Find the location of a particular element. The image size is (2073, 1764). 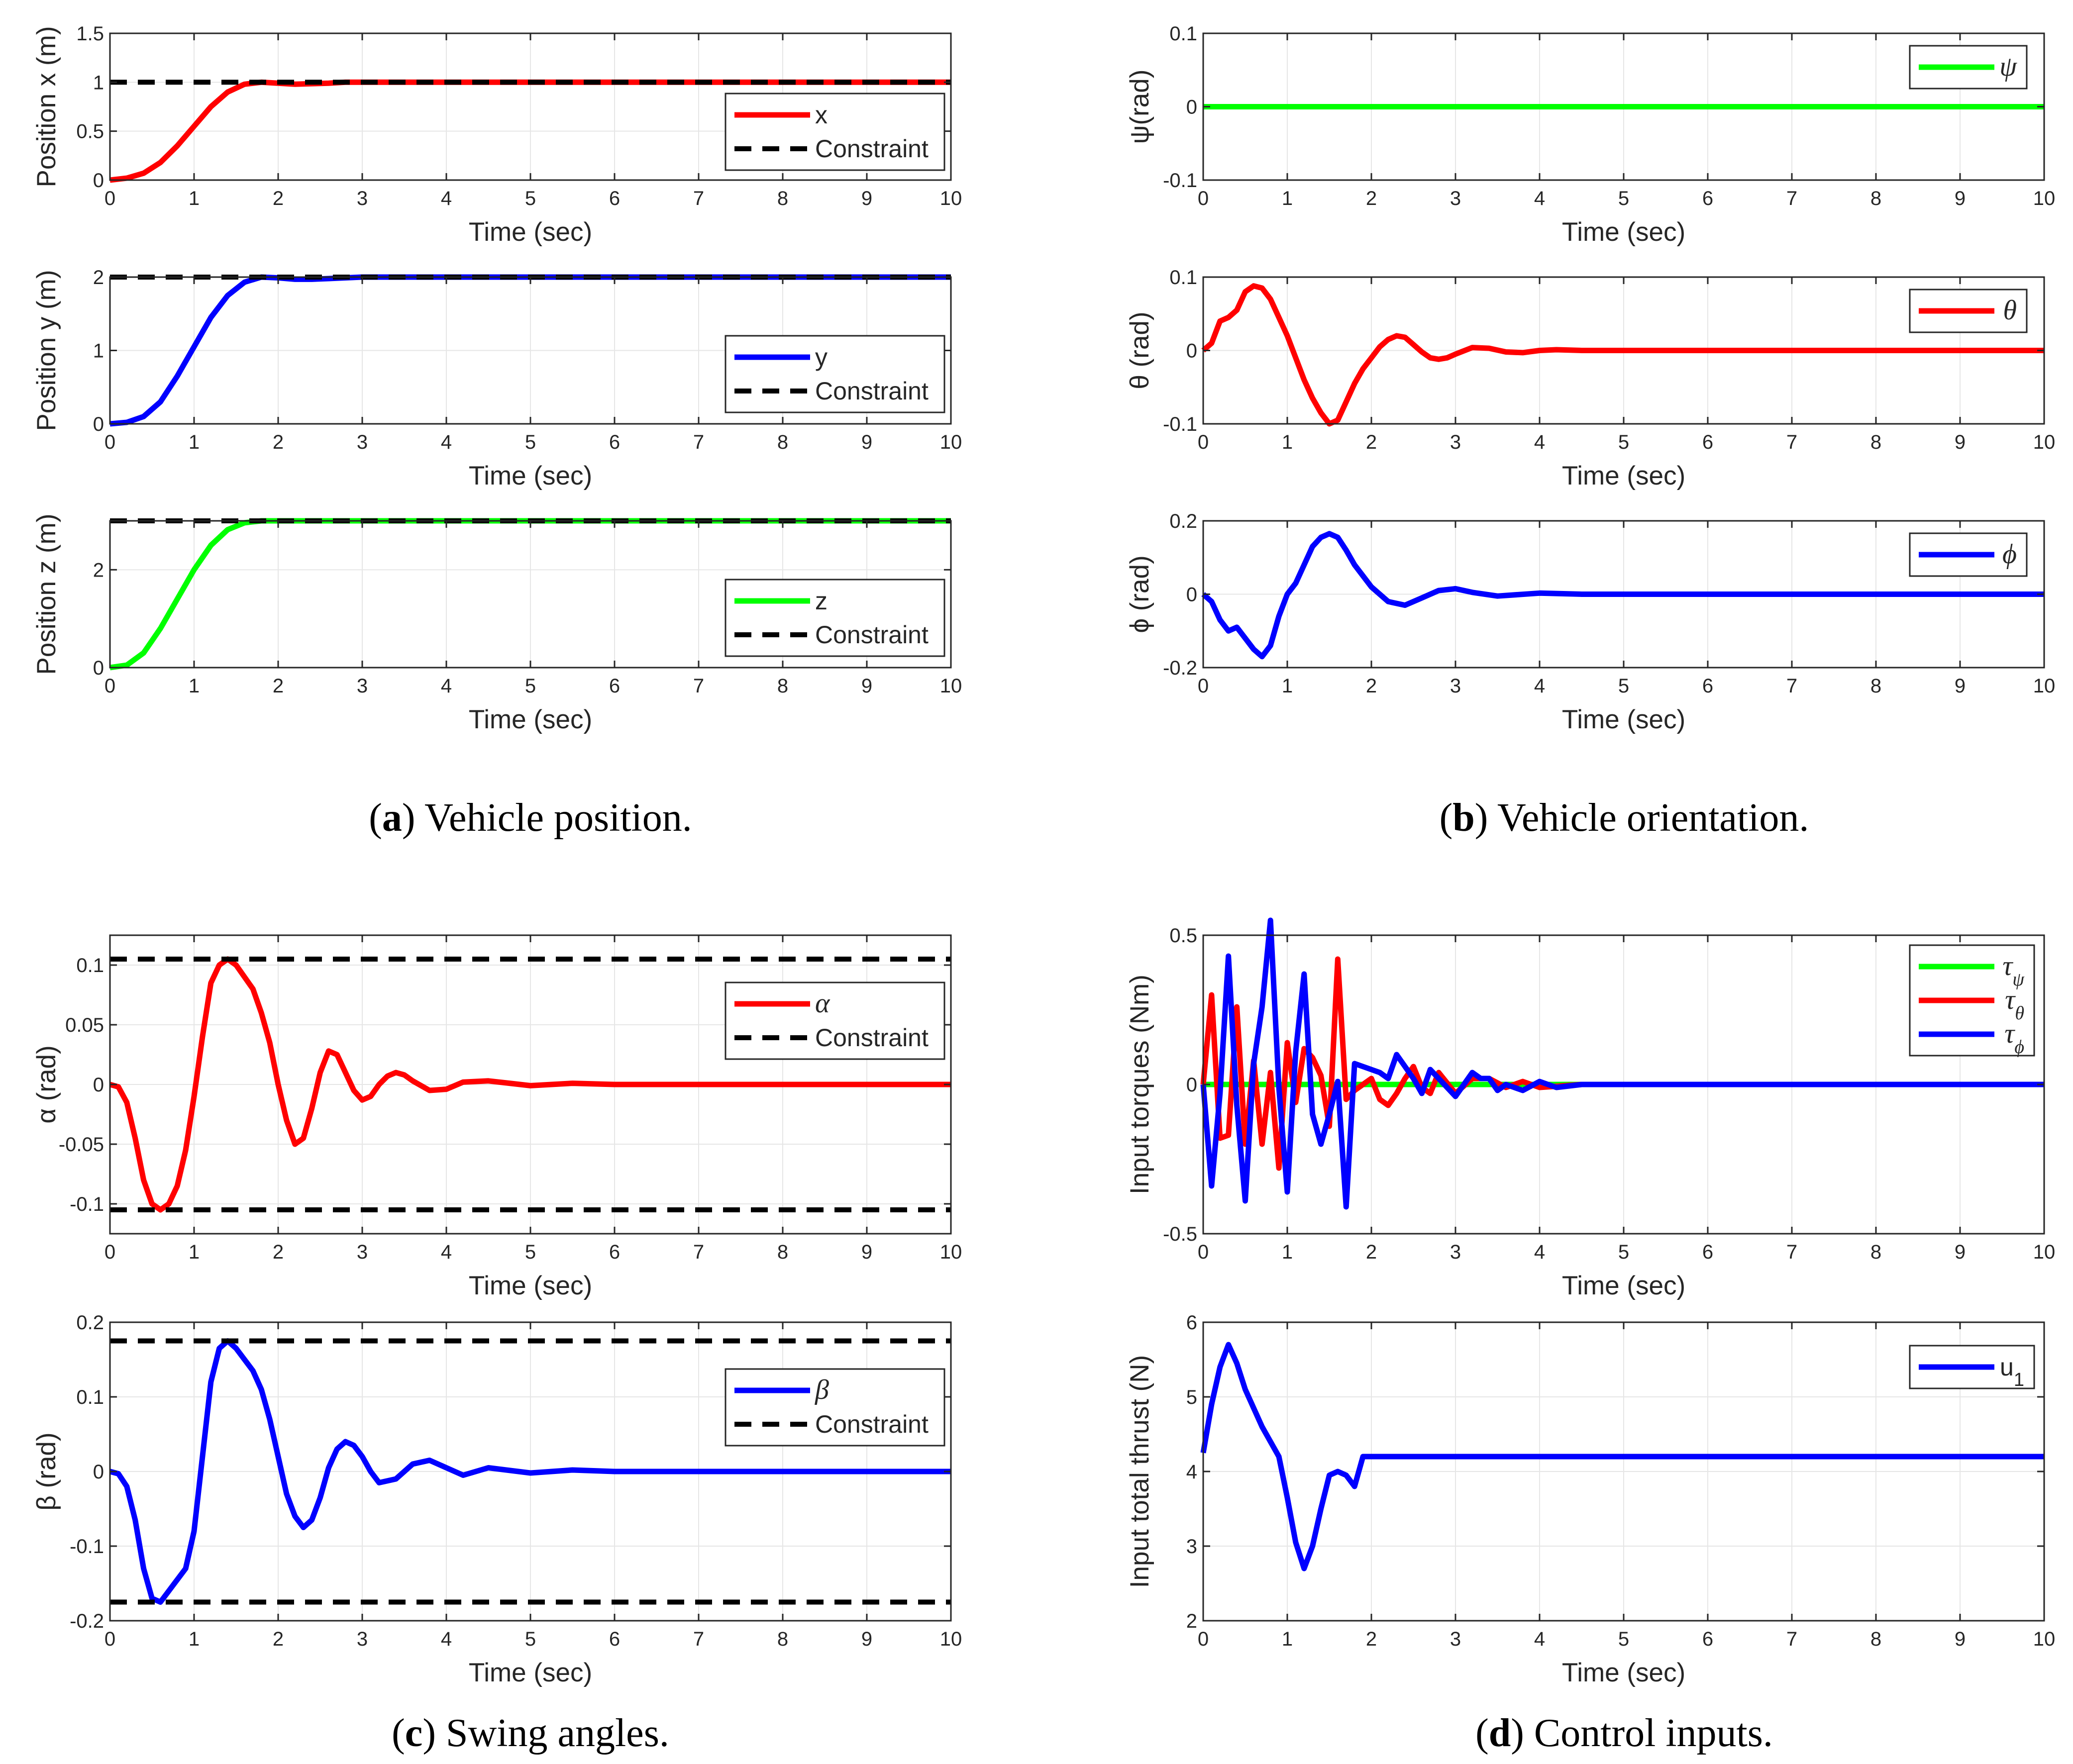

legend: ψ is located at coordinates (1968, 67).